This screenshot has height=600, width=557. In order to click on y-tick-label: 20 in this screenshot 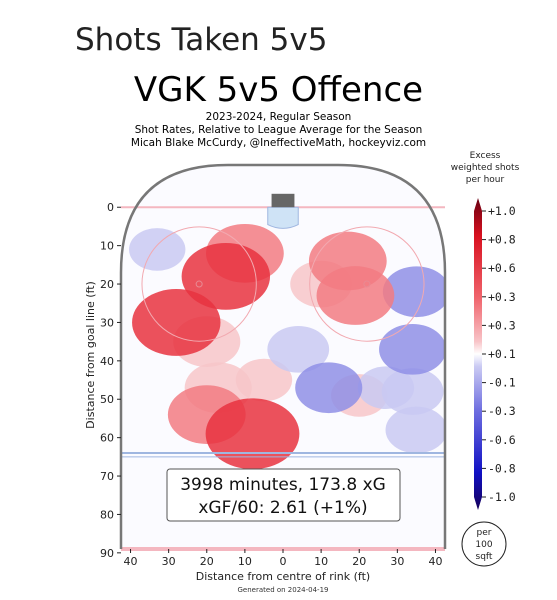, I will do `click(107, 284)`.